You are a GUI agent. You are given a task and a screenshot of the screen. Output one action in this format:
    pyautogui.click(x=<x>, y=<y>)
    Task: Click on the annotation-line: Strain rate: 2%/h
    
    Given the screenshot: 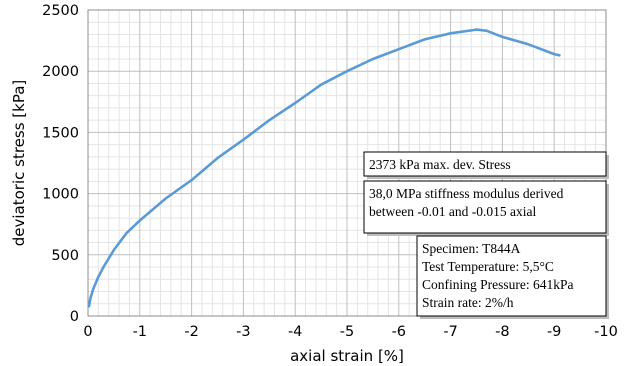 What is the action you would take?
    pyautogui.click(x=468, y=302)
    